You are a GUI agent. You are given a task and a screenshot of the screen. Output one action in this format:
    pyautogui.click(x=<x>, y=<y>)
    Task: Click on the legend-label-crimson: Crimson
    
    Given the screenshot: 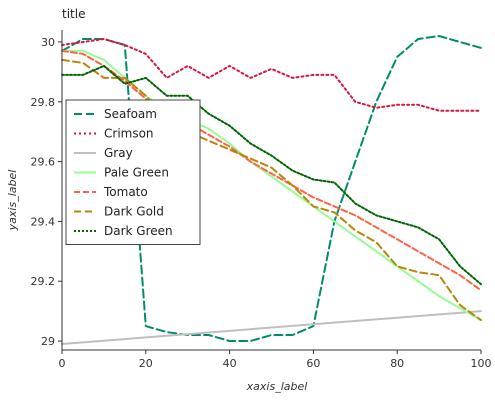 What is the action you would take?
    pyautogui.click(x=129, y=134)
    